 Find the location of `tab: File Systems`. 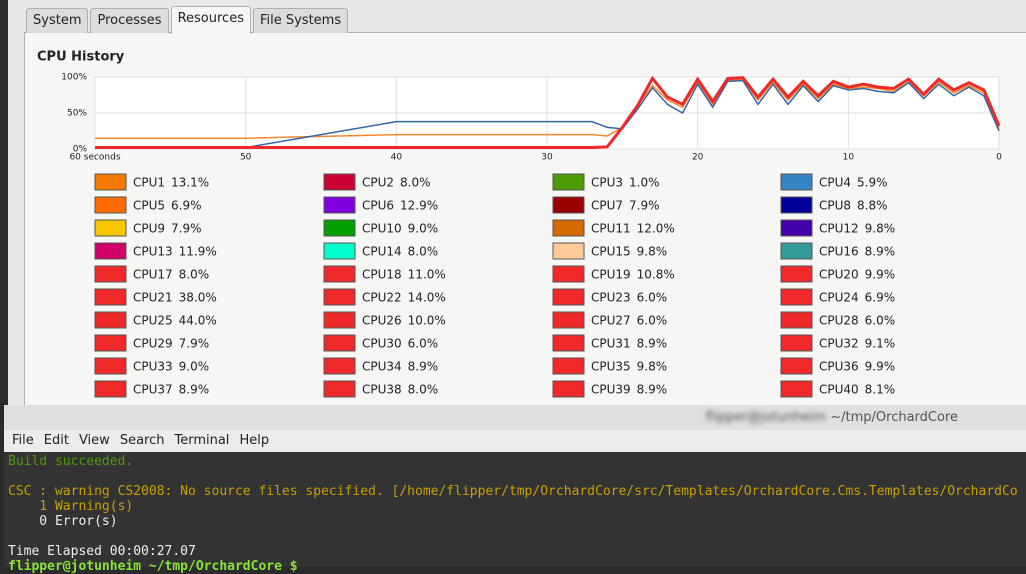

tab: File Systems is located at coordinates (300, 20).